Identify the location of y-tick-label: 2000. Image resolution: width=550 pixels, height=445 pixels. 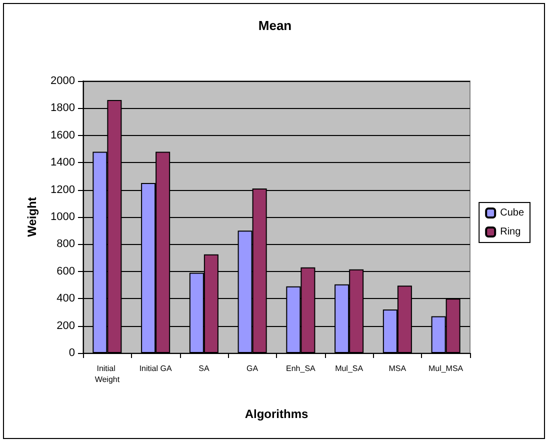
(62, 81).